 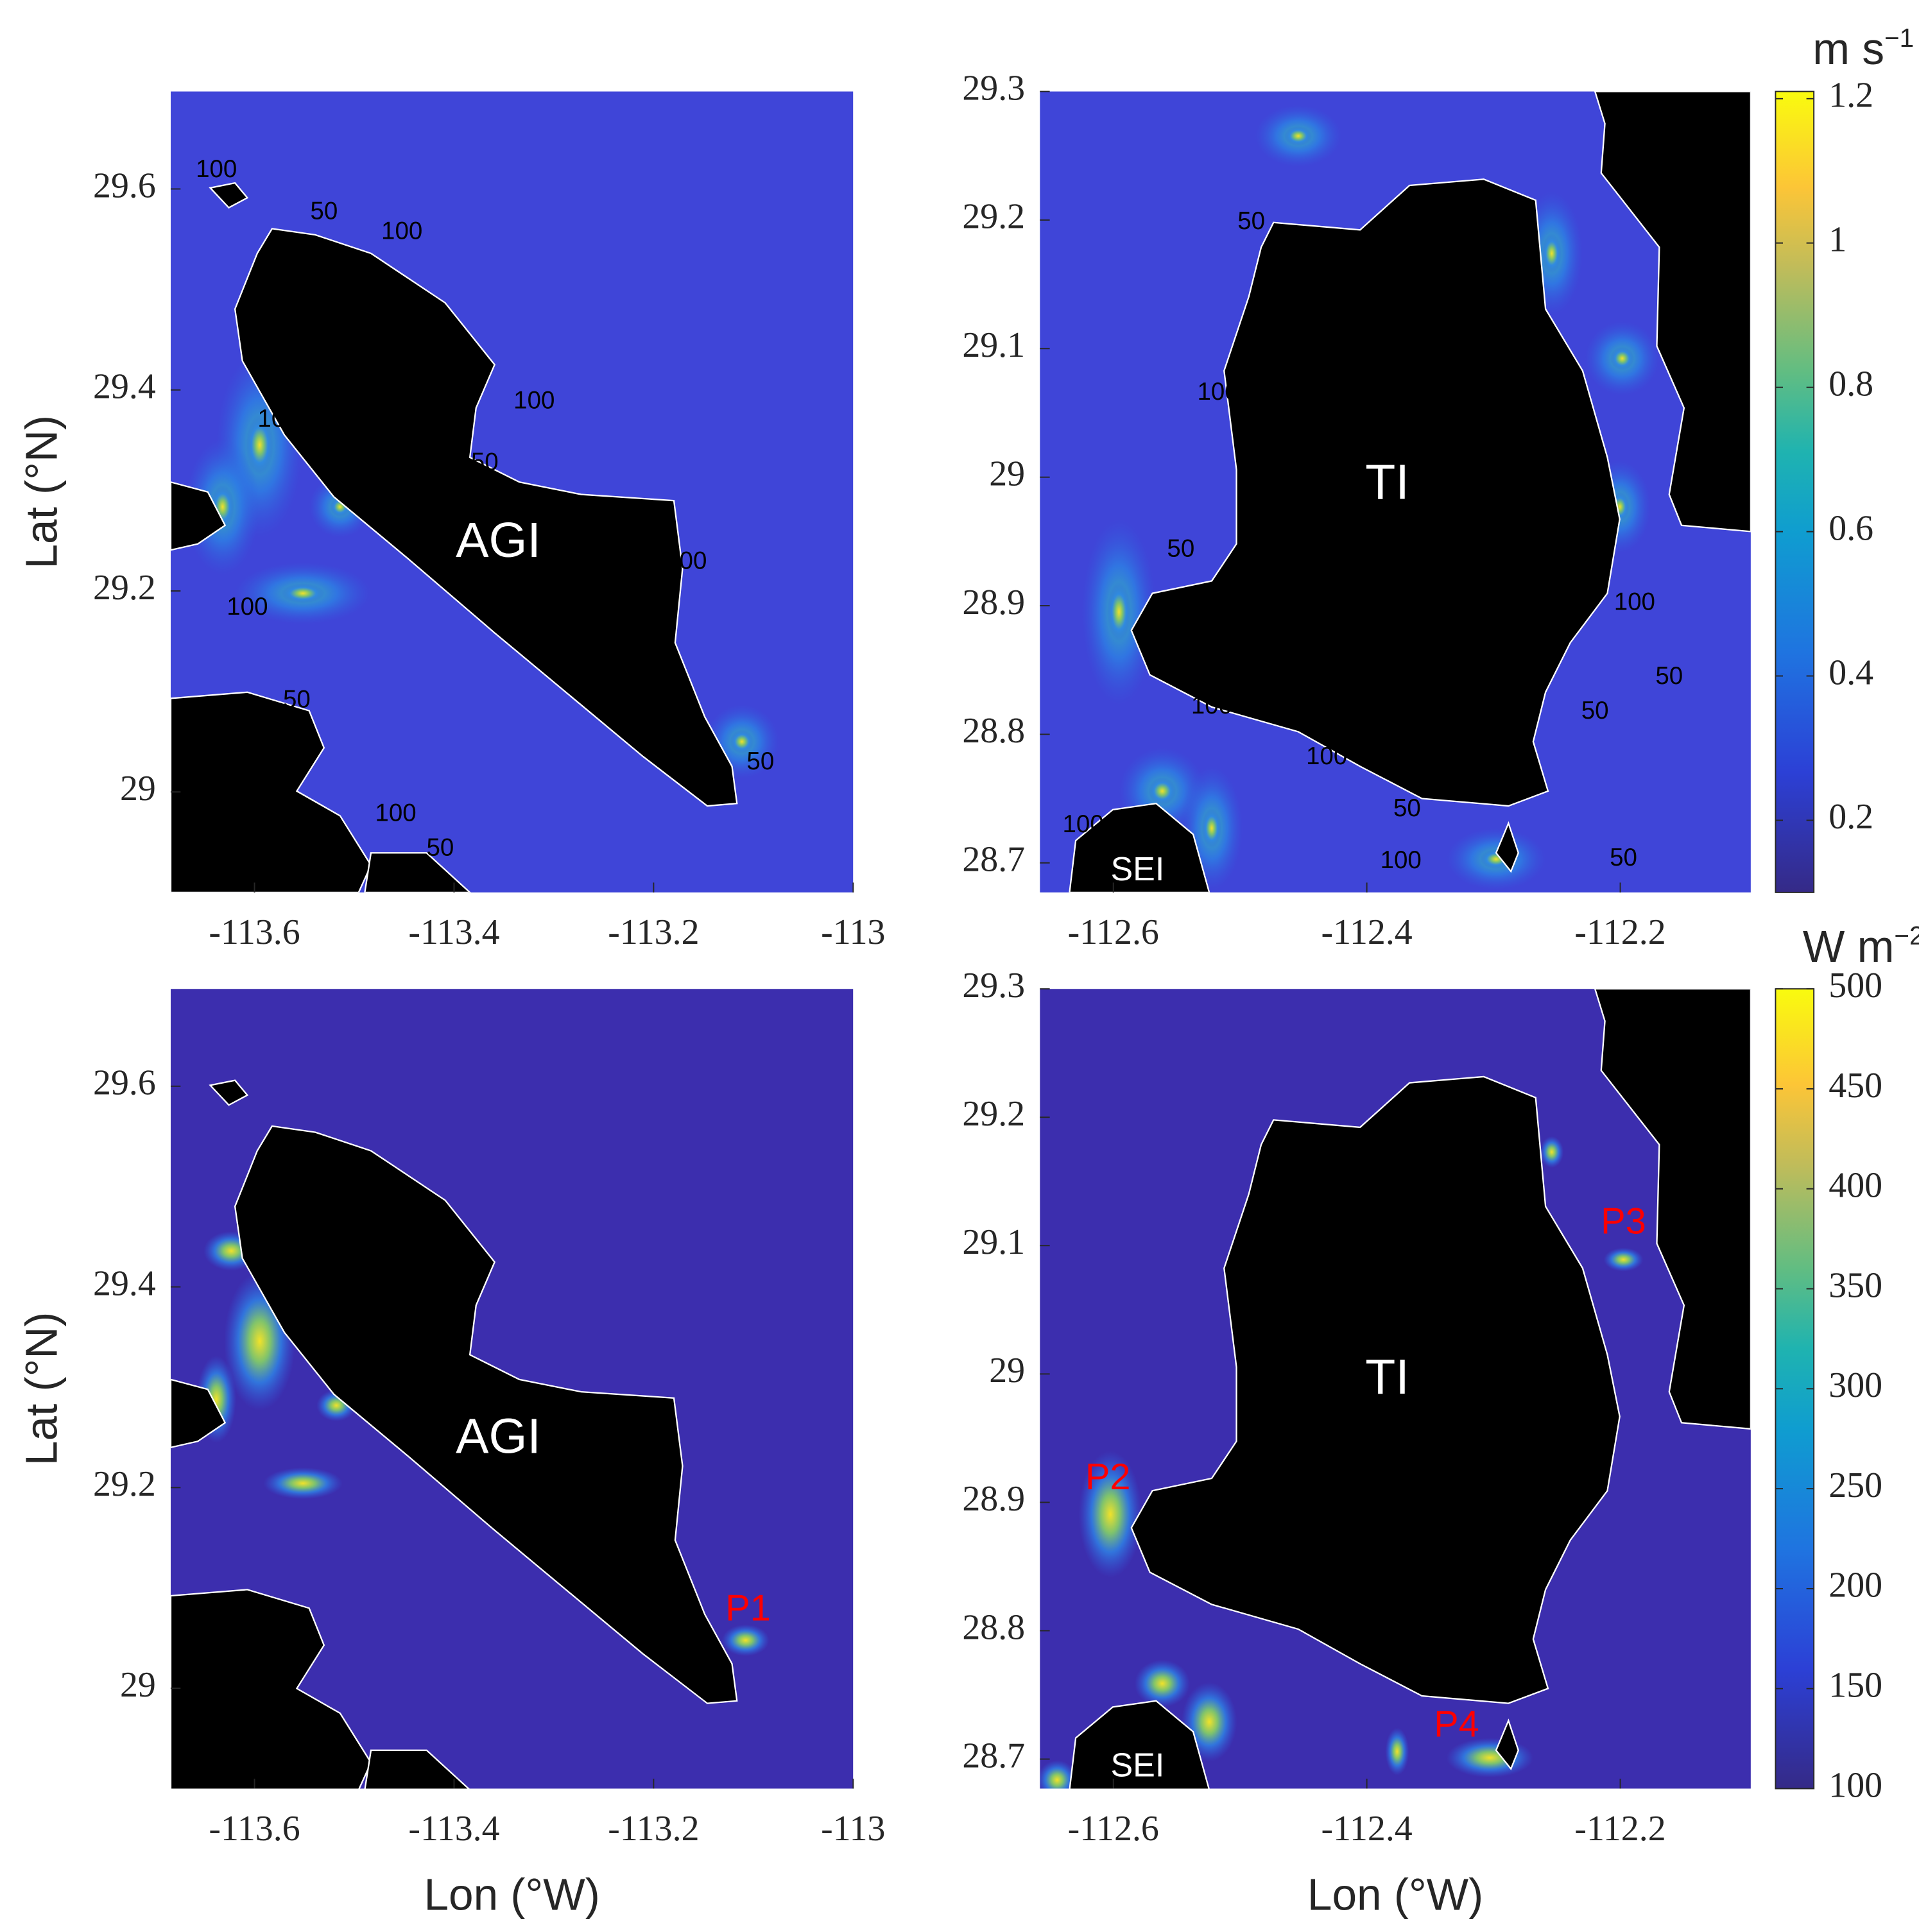 I want to click on x-tick-label: -113, so click(x=853, y=1829).